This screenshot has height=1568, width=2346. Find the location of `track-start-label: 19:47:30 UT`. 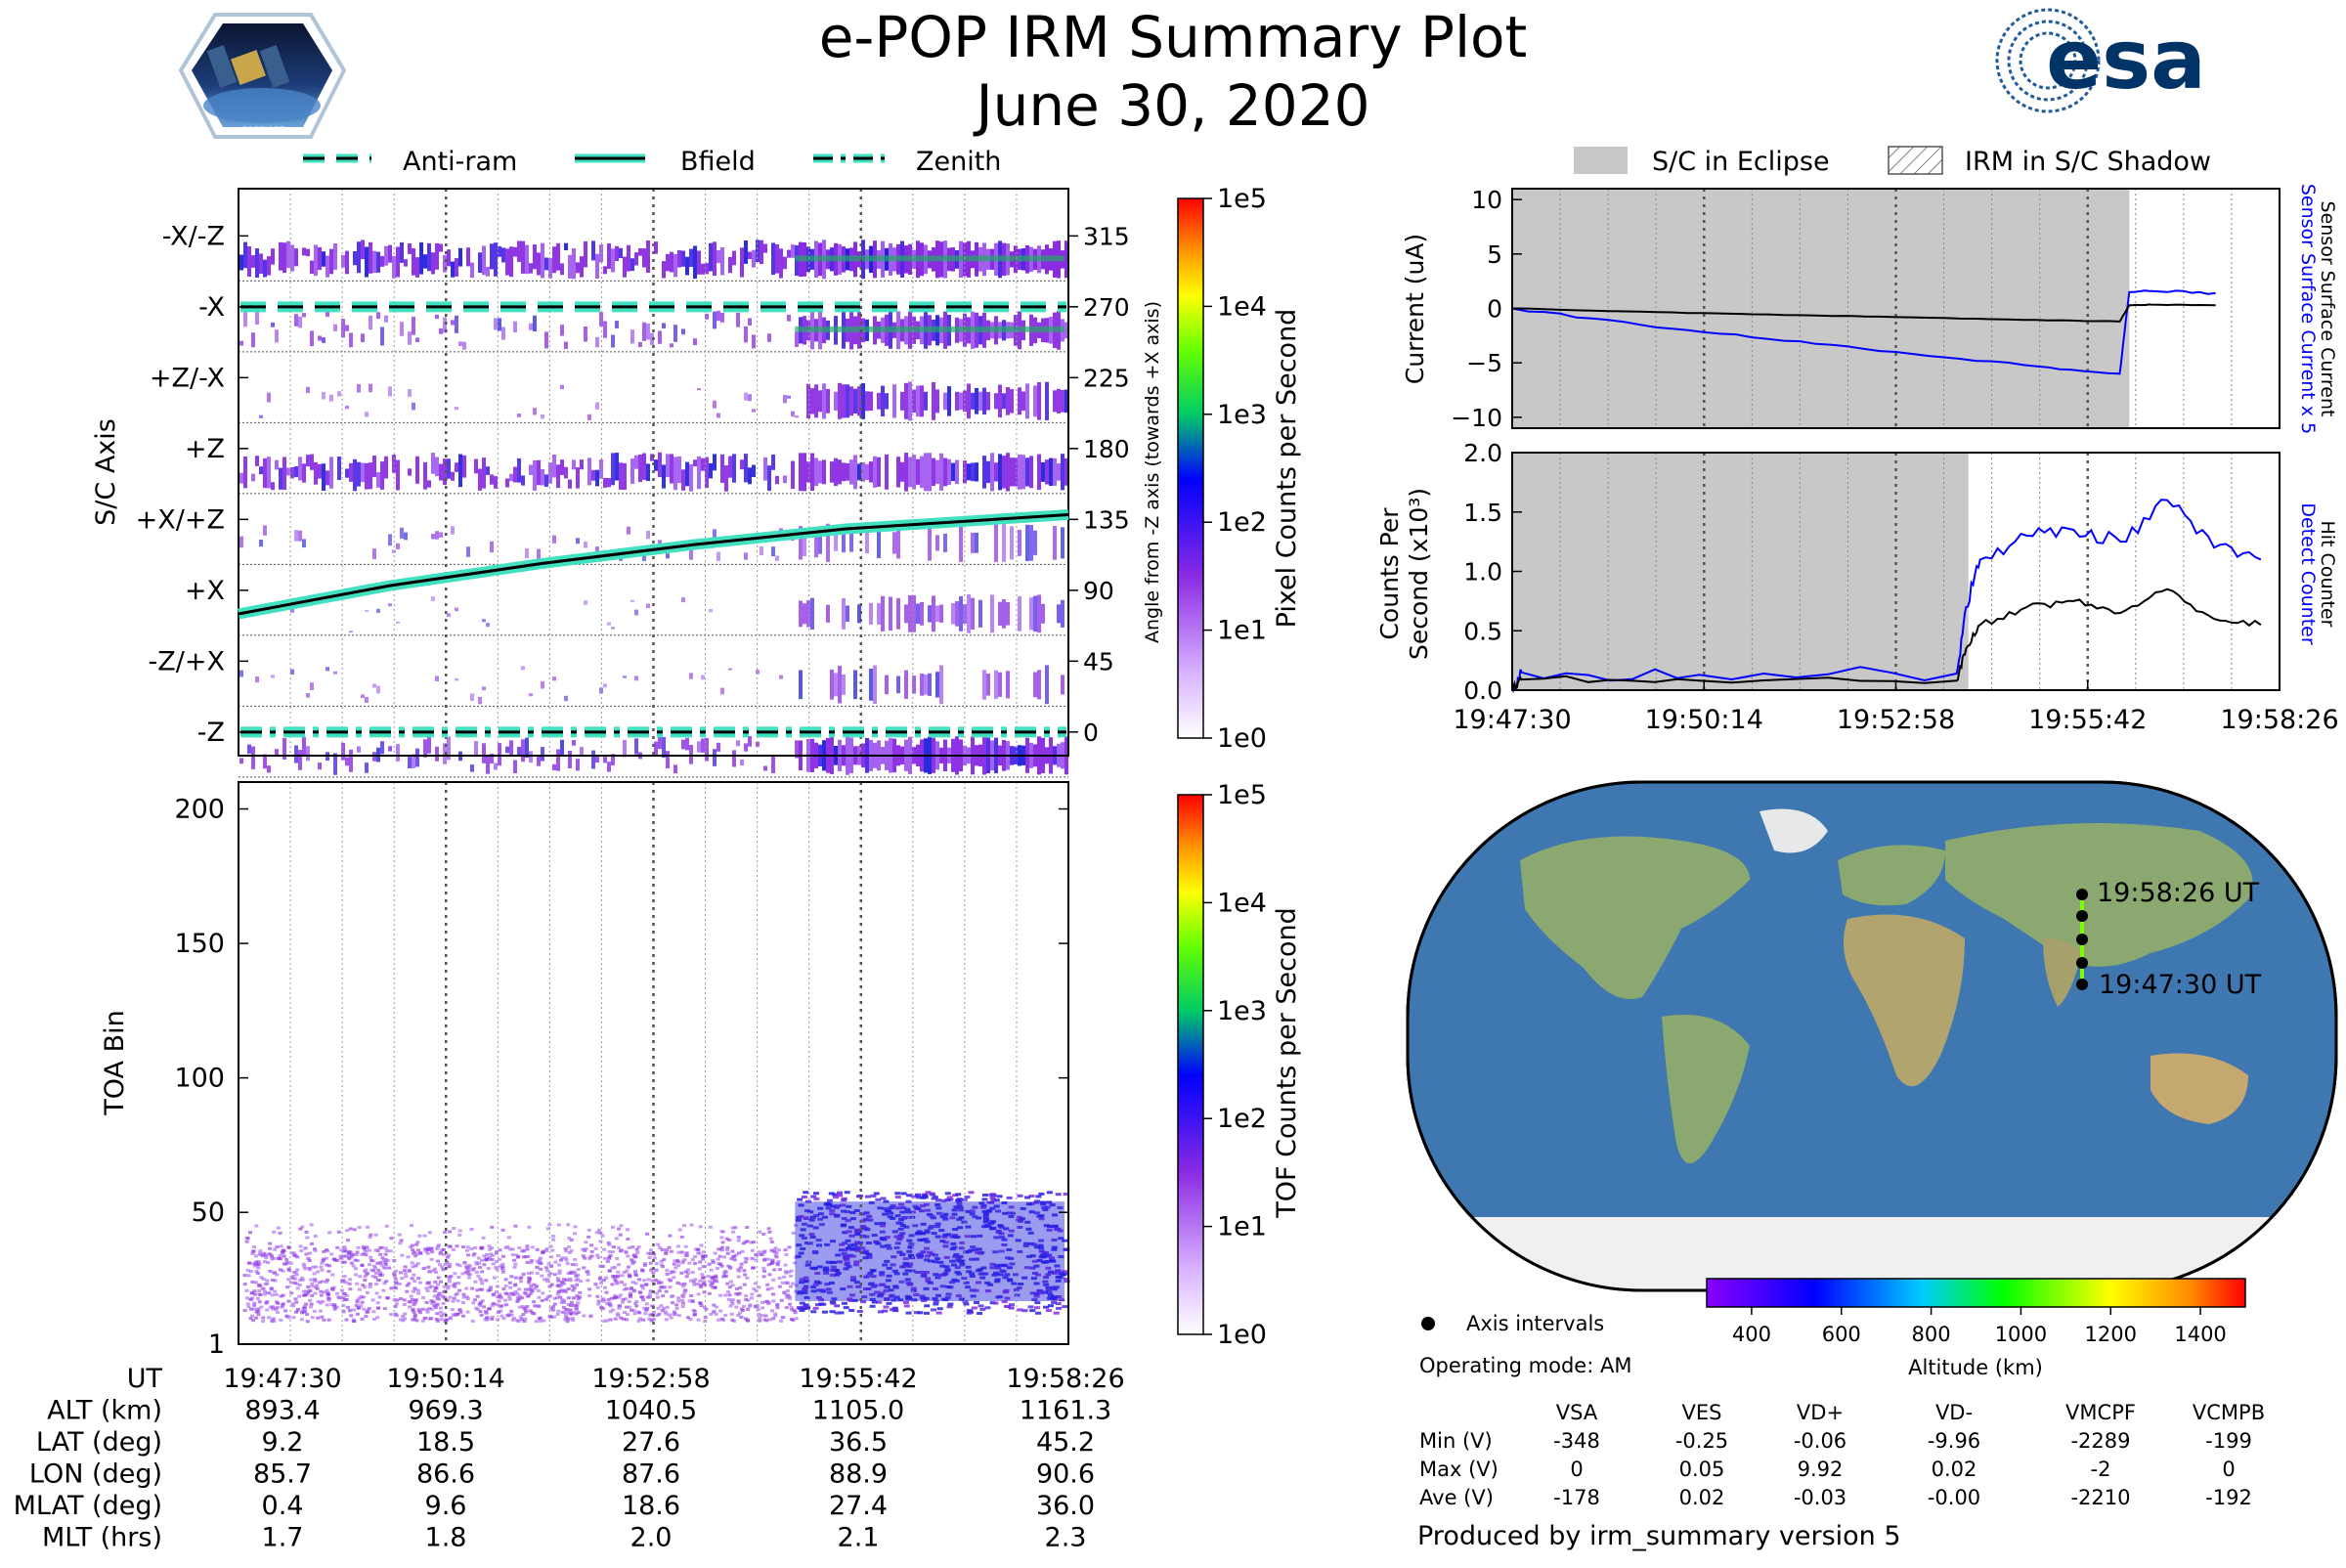

track-start-label: 19:47:30 UT is located at coordinates (2181, 985).